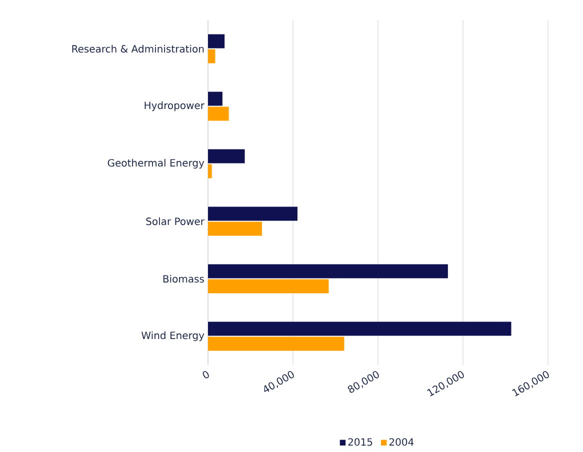 The height and width of the screenshot is (452, 583). Describe the element at coordinates (175, 221) in the screenshot. I see `y-tick-label: Solar Power` at that location.